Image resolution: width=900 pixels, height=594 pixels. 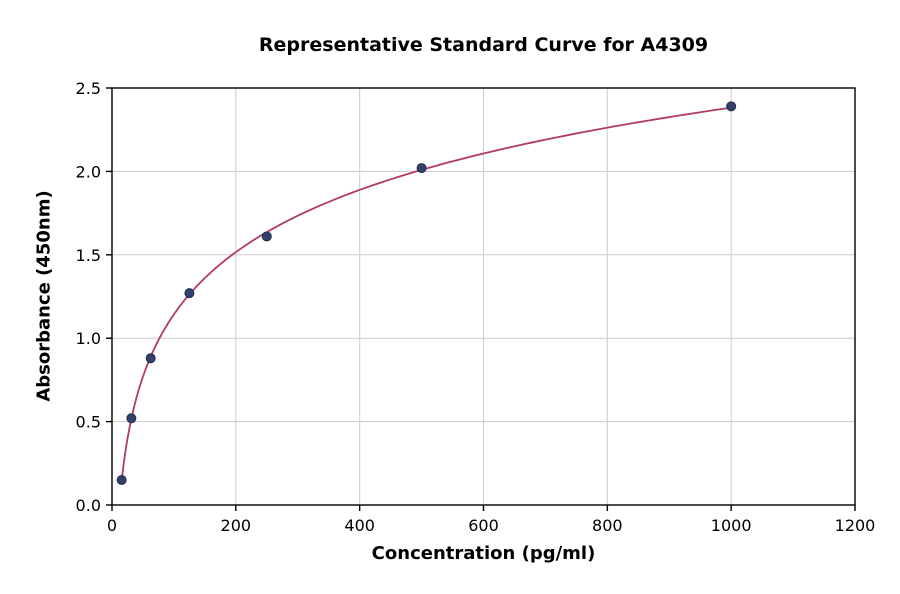 What do you see at coordinates (483, 45) in the screenshot?
I see `chart-title: Representative Standard Curve for A4309` at bounding box center [483, 45].